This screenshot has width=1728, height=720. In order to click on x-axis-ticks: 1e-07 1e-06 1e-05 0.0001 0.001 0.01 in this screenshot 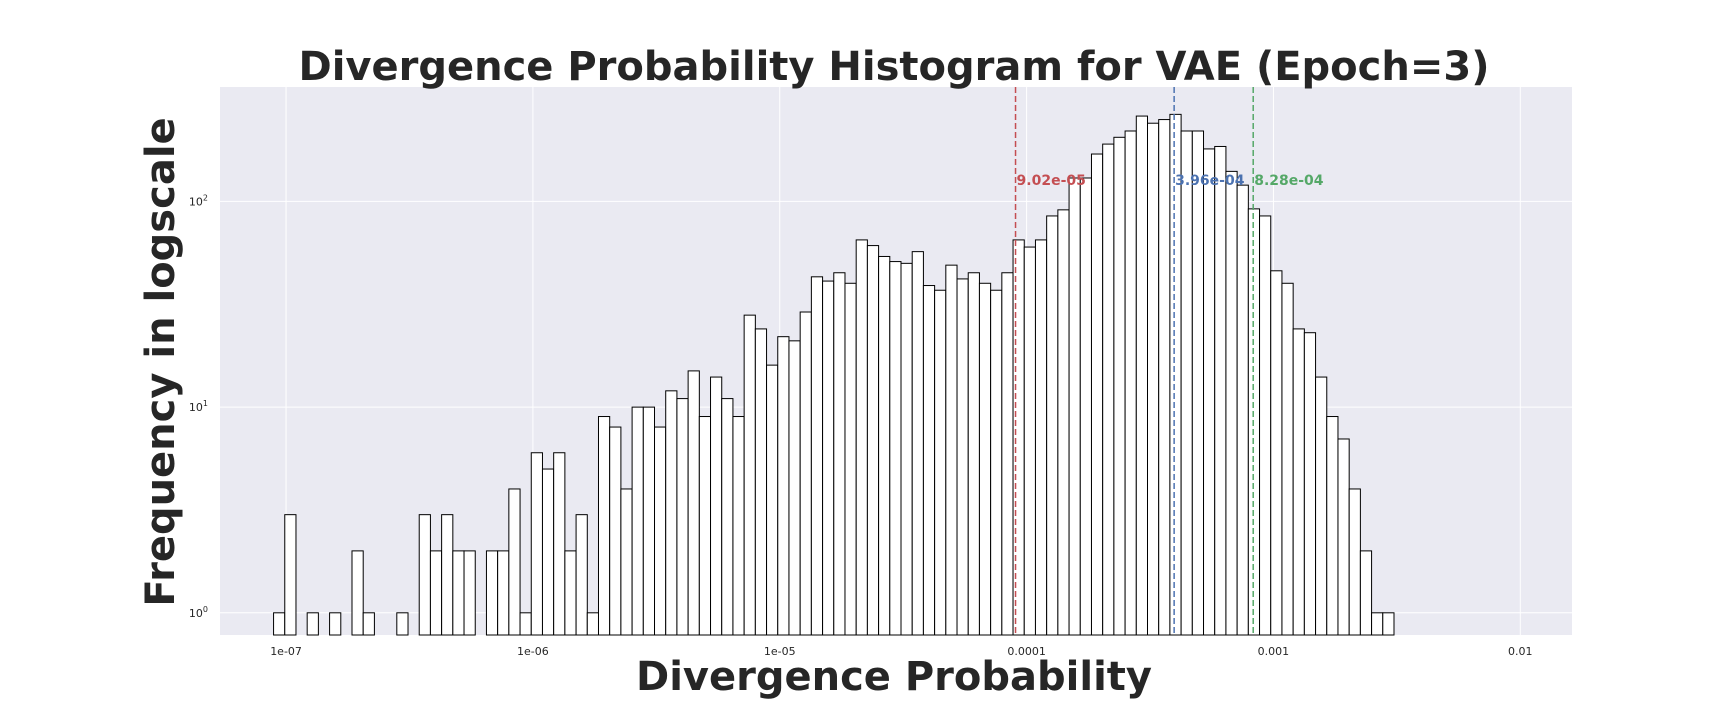, I will do `click(901, 651)`.